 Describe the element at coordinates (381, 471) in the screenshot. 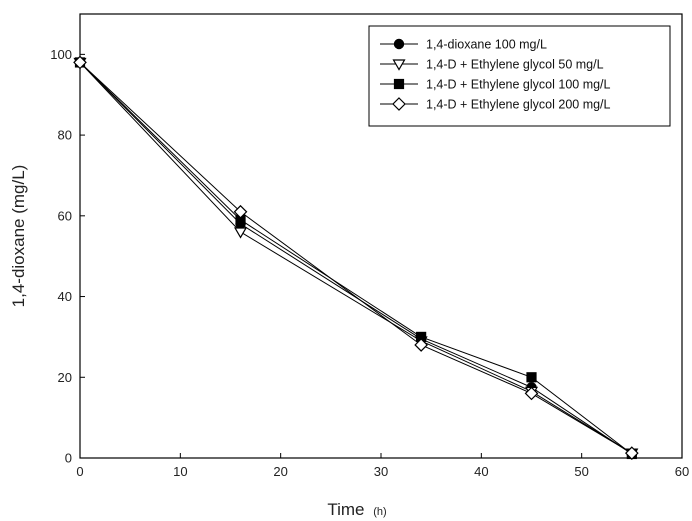

I see `x-tick-label: 30` at that location.